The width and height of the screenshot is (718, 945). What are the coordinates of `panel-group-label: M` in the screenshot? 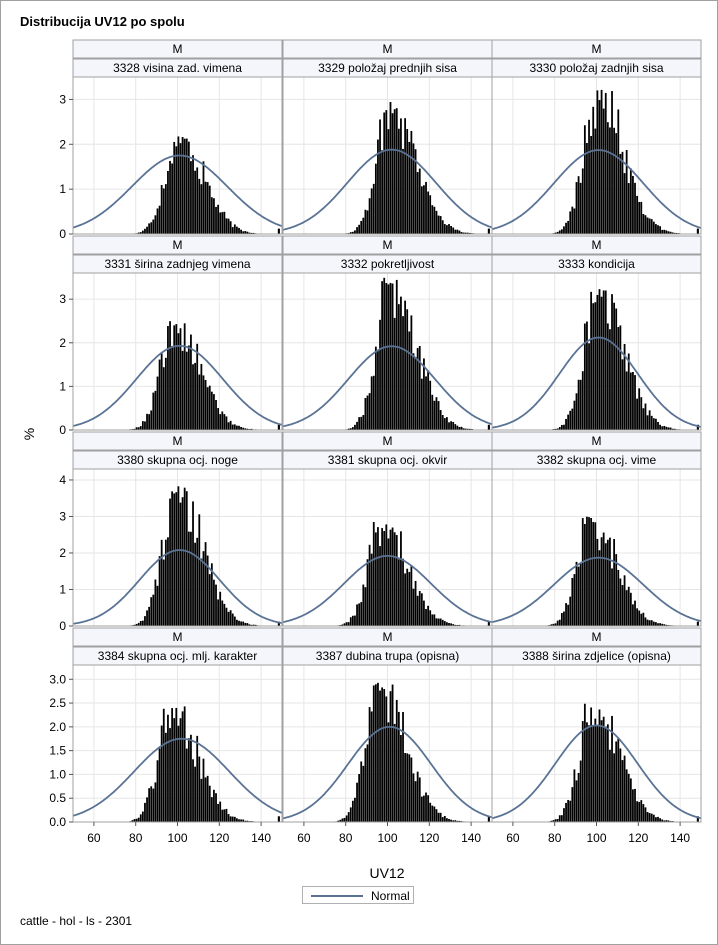 It's located at (597, 49).